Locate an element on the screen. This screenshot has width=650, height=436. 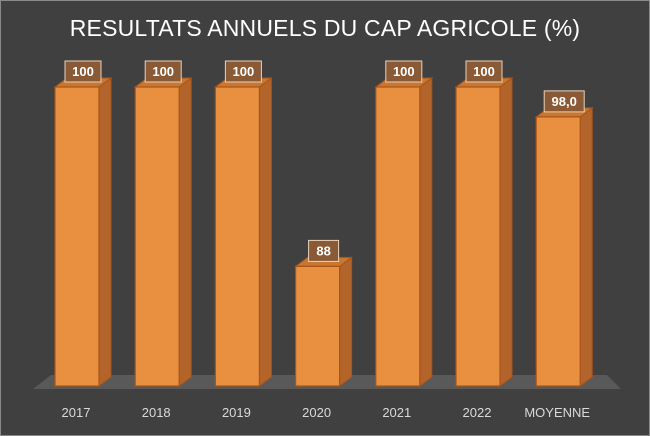
bar-2017 is located at coordinates (77, 236).